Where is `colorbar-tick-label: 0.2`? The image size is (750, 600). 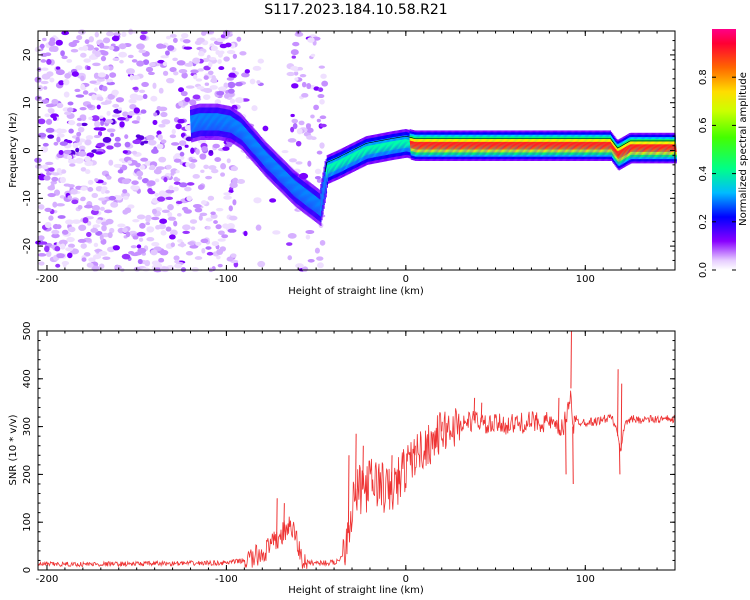 colorbar-tick-label: 0.2 is located at coordinates (703, 222).